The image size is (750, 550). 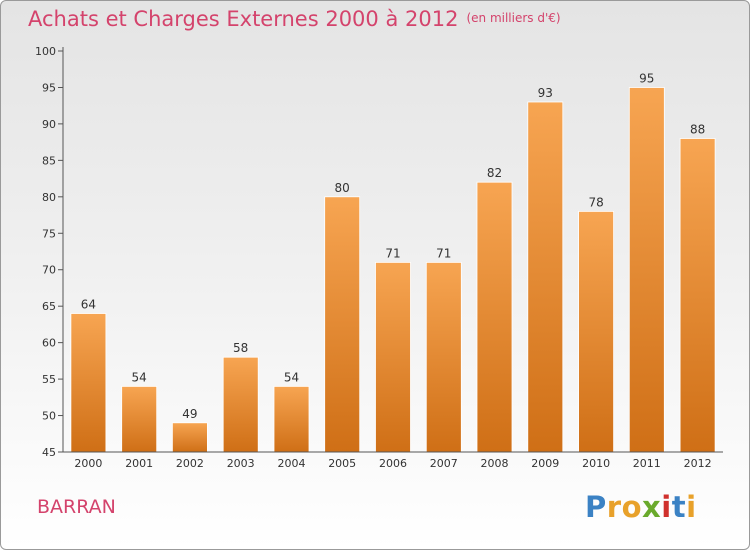 What do you see at coordinates (697, 295) in the screenshot?
I see `bar-2012` at bounding box center [697, 295].